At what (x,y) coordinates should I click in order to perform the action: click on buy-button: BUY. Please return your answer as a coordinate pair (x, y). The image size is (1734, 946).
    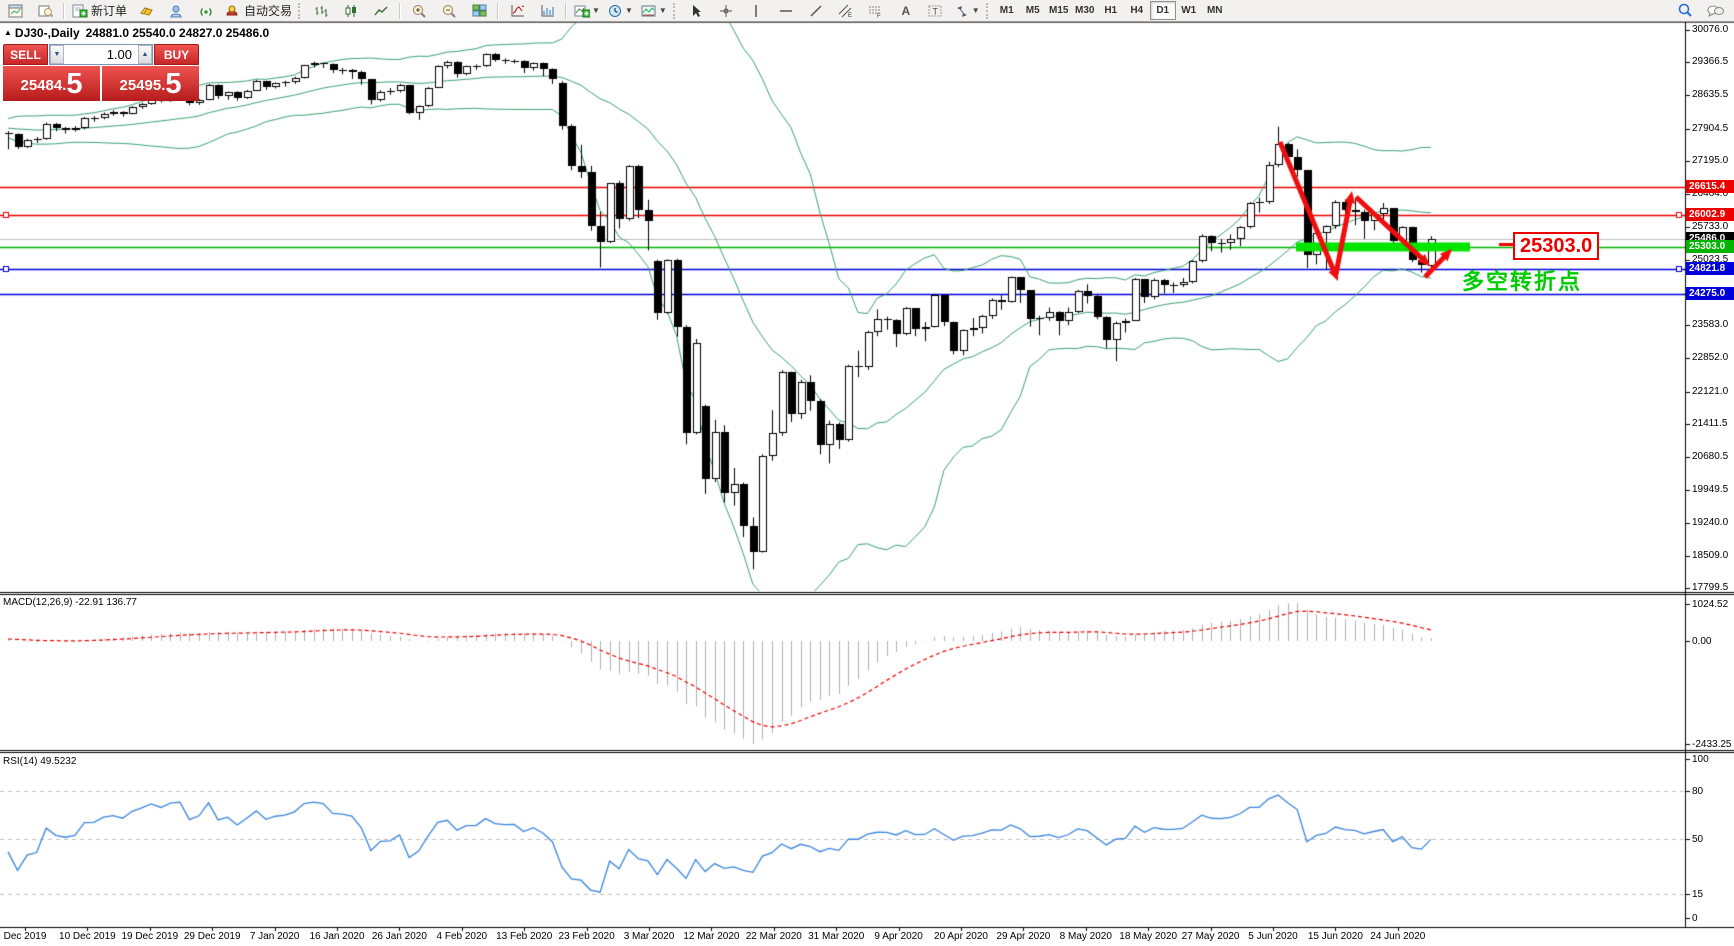
    Looking at the image, I should click on (176, 54).